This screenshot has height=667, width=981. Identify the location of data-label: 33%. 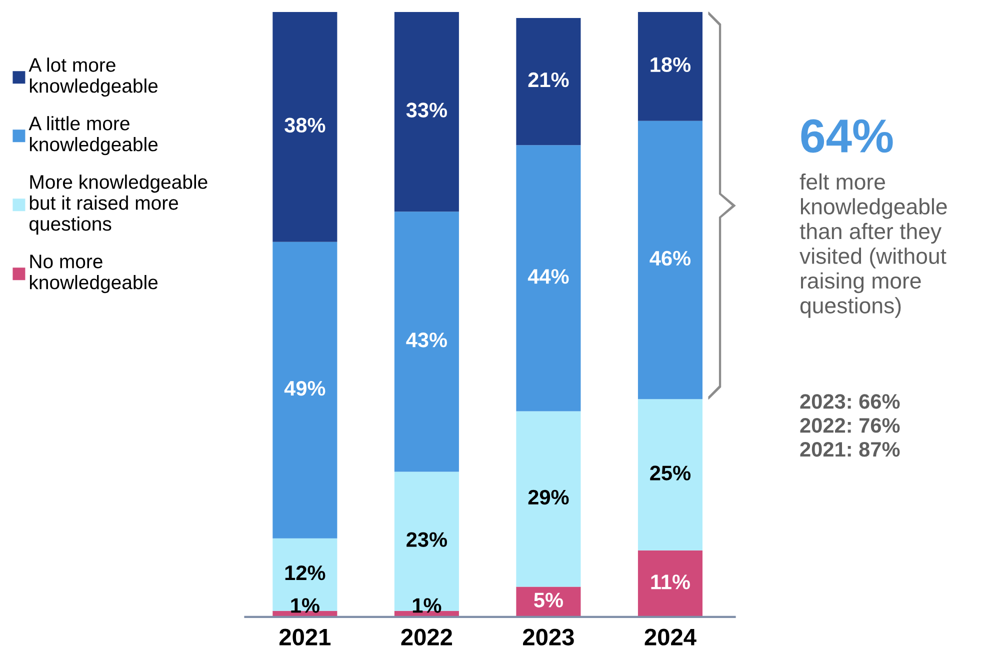
(426, 110).